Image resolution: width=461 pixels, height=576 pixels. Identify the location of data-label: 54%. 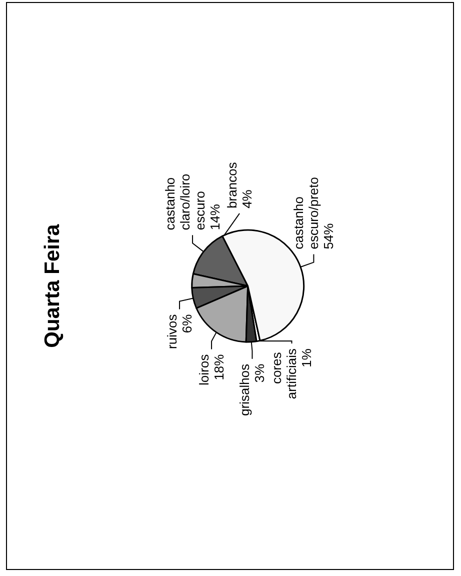
(328, 236).